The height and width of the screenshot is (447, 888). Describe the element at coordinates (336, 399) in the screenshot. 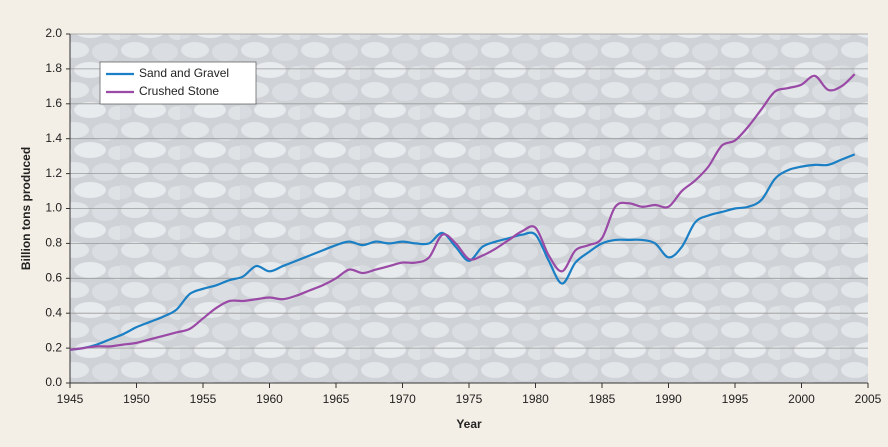

I see `x-tick-label: 1965` at that location.